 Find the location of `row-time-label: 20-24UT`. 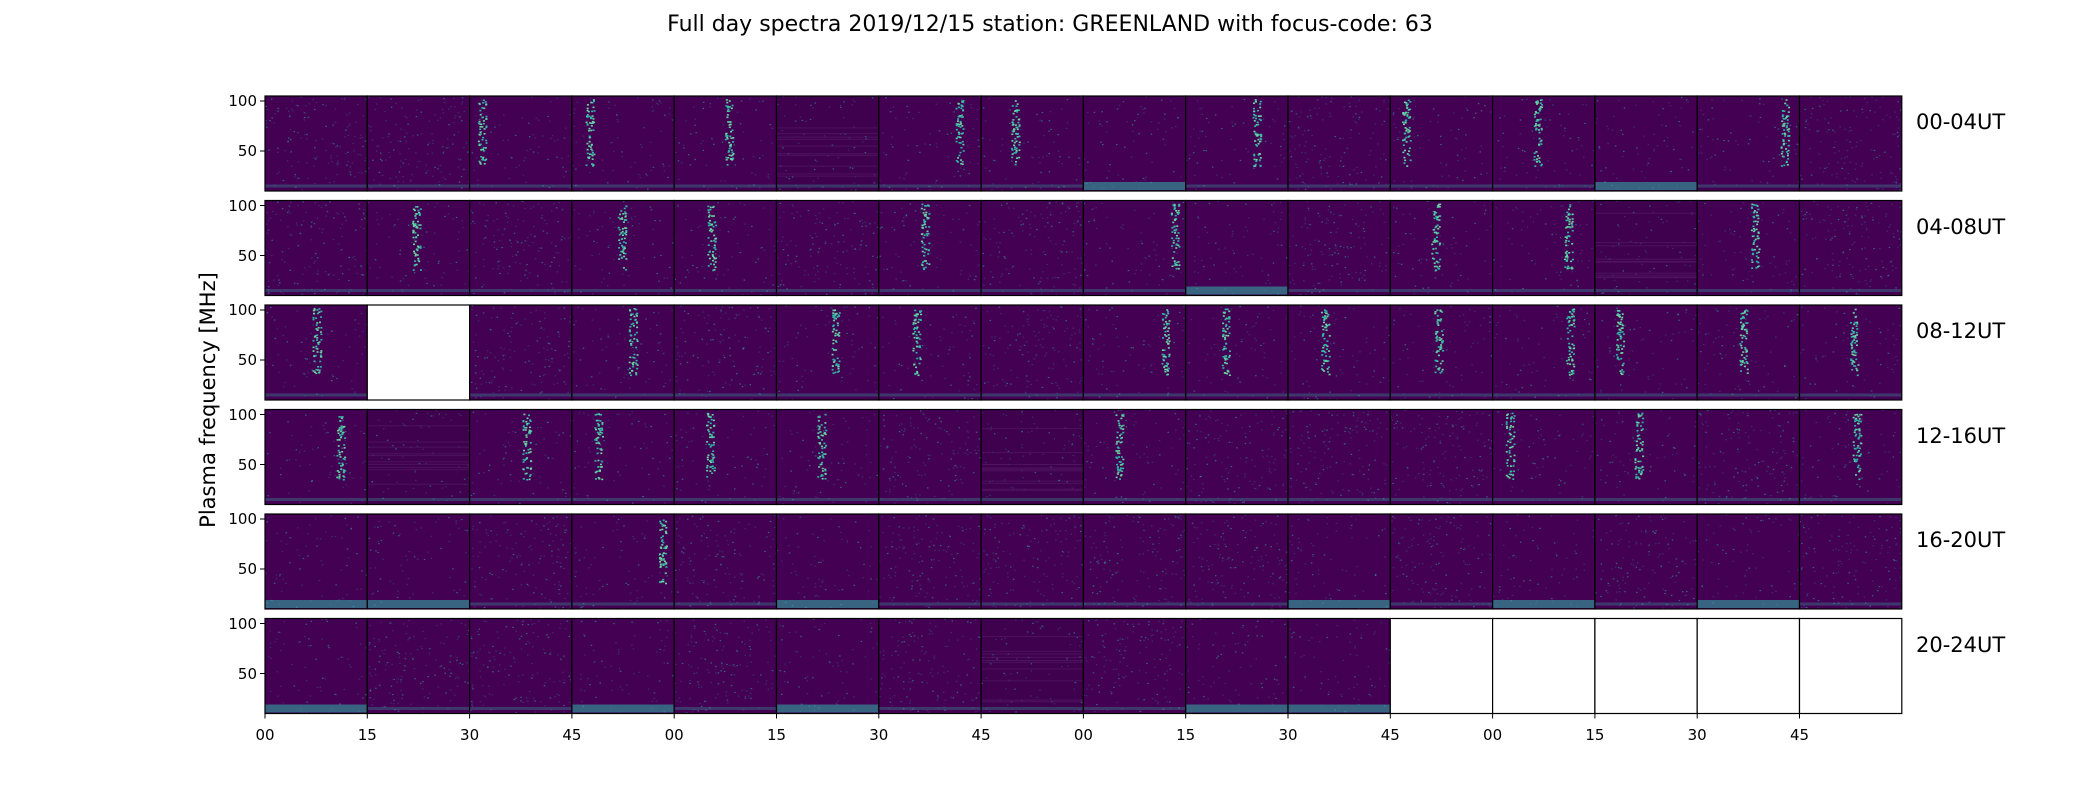

row-time-label: 20-24UT is located at coordinates (1961, 644).